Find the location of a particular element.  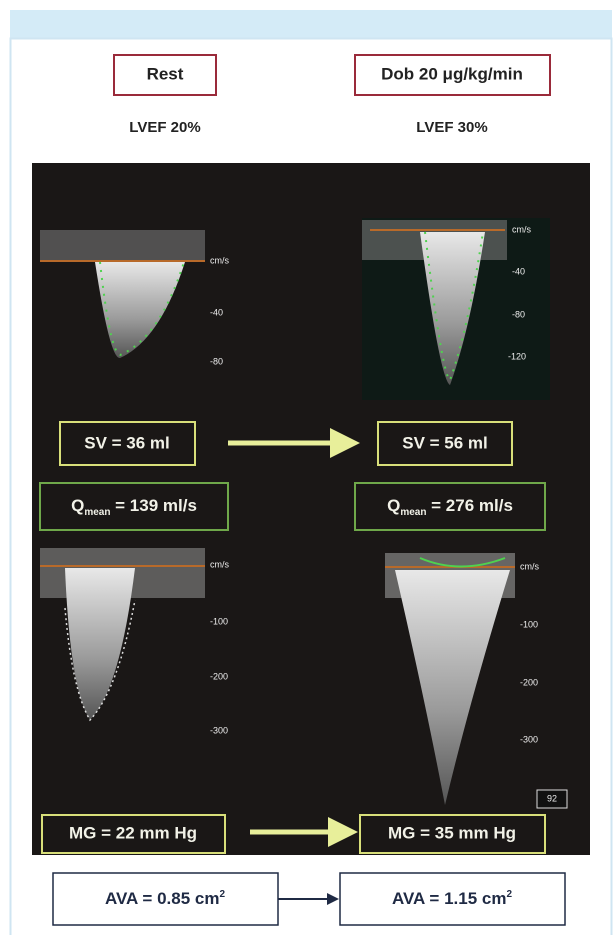

q-text: = 276 ml/s is located at coordinates (469, 505).